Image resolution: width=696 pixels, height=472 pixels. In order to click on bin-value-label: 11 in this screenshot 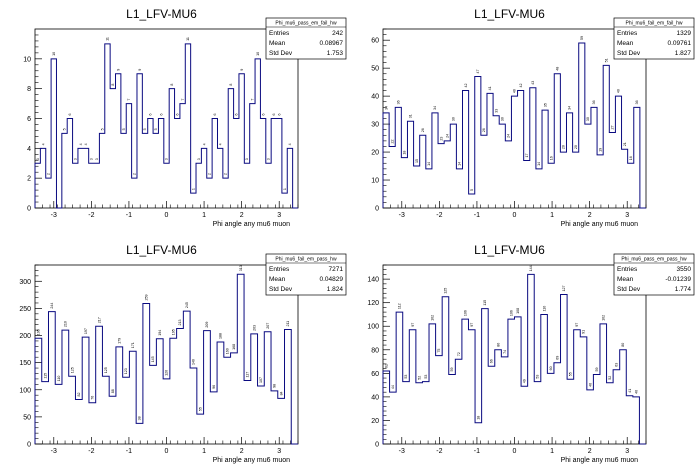, I will do `click(188, 39)`.